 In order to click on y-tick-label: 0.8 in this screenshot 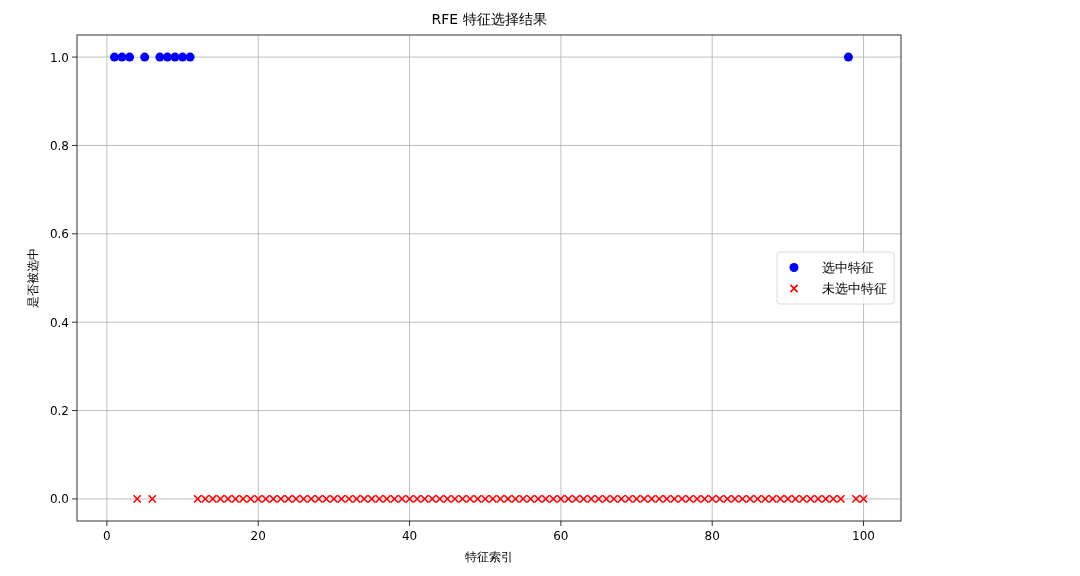, I will do `click(59, 145)`.